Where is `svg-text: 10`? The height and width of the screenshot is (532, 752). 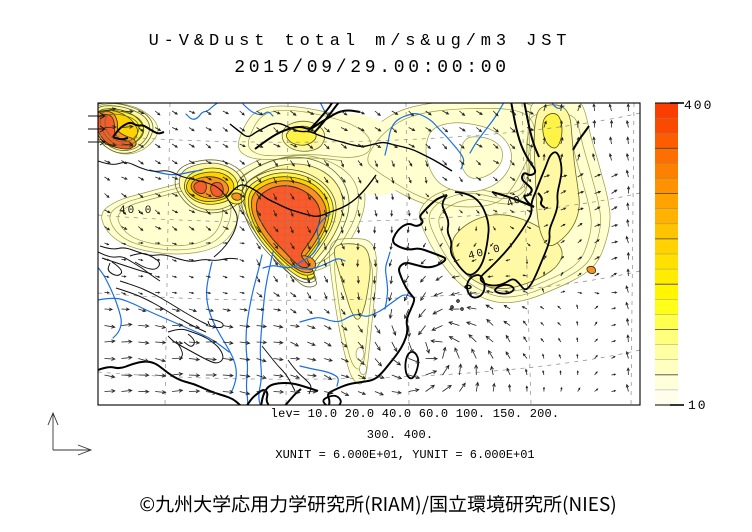 svg-text: 10 is located at coordinates (698, 405).